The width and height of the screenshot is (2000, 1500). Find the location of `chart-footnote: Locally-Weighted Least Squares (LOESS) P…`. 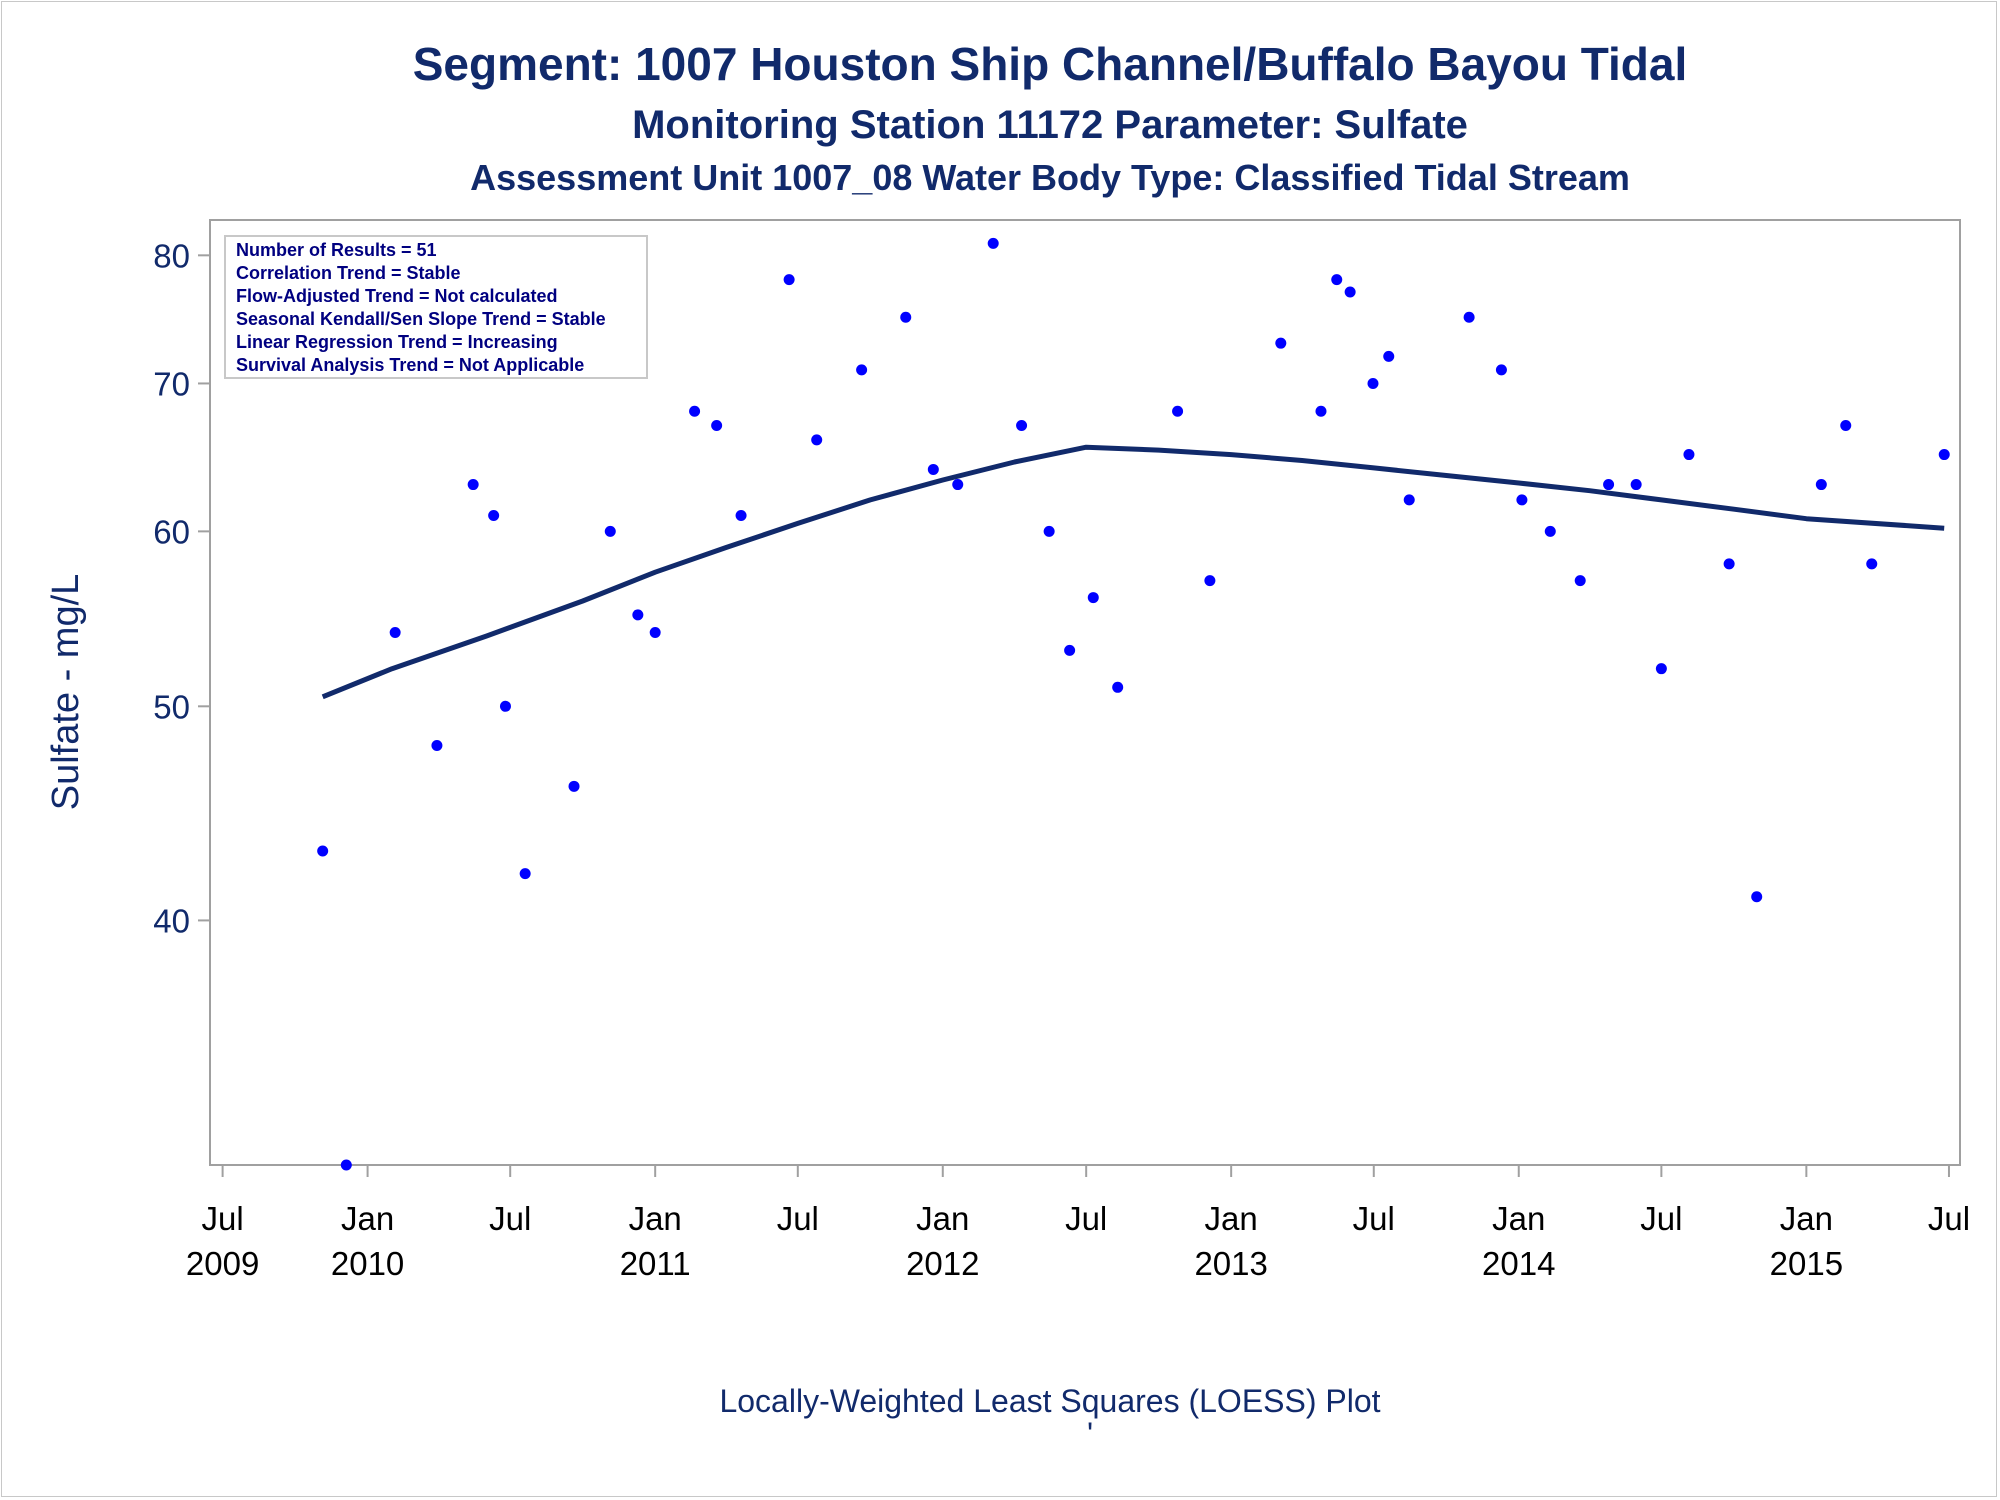

chart-footnote: Locally-Weighted Least Squares (LOESS) P… is located at coordinates (1049, 1401).